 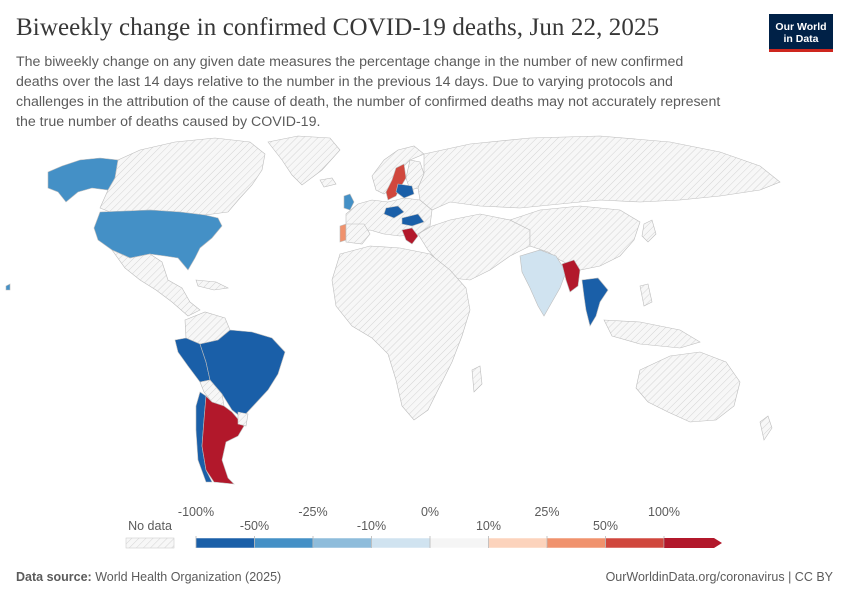 What do you see at coordinates (599, 173) in the screenshot?
I see `map-region-russia` at bounding box center [599, 173].